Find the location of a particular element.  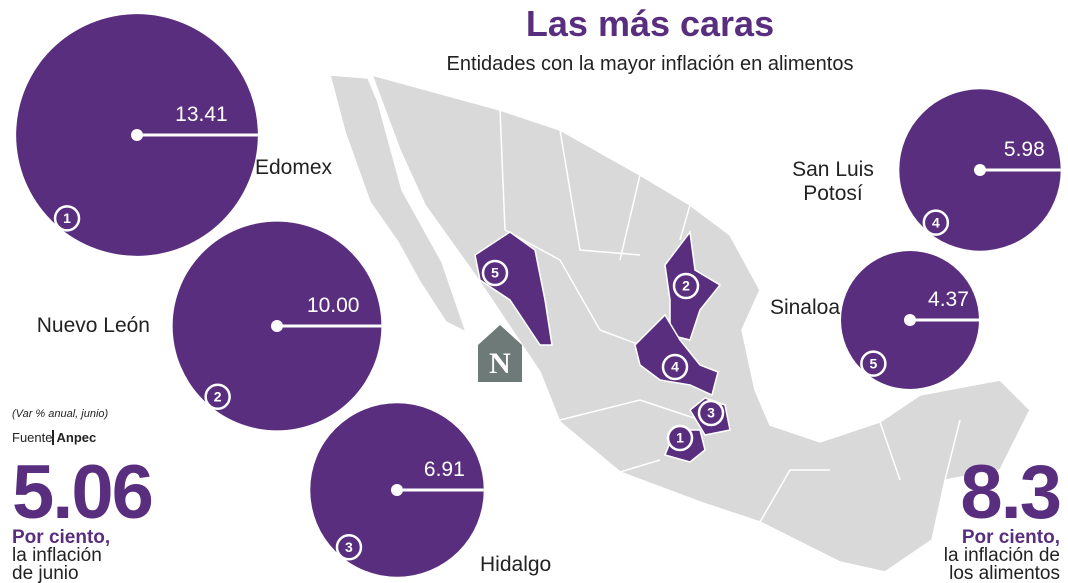

map-badge-text: 5 is located at coordinates (495, 273).